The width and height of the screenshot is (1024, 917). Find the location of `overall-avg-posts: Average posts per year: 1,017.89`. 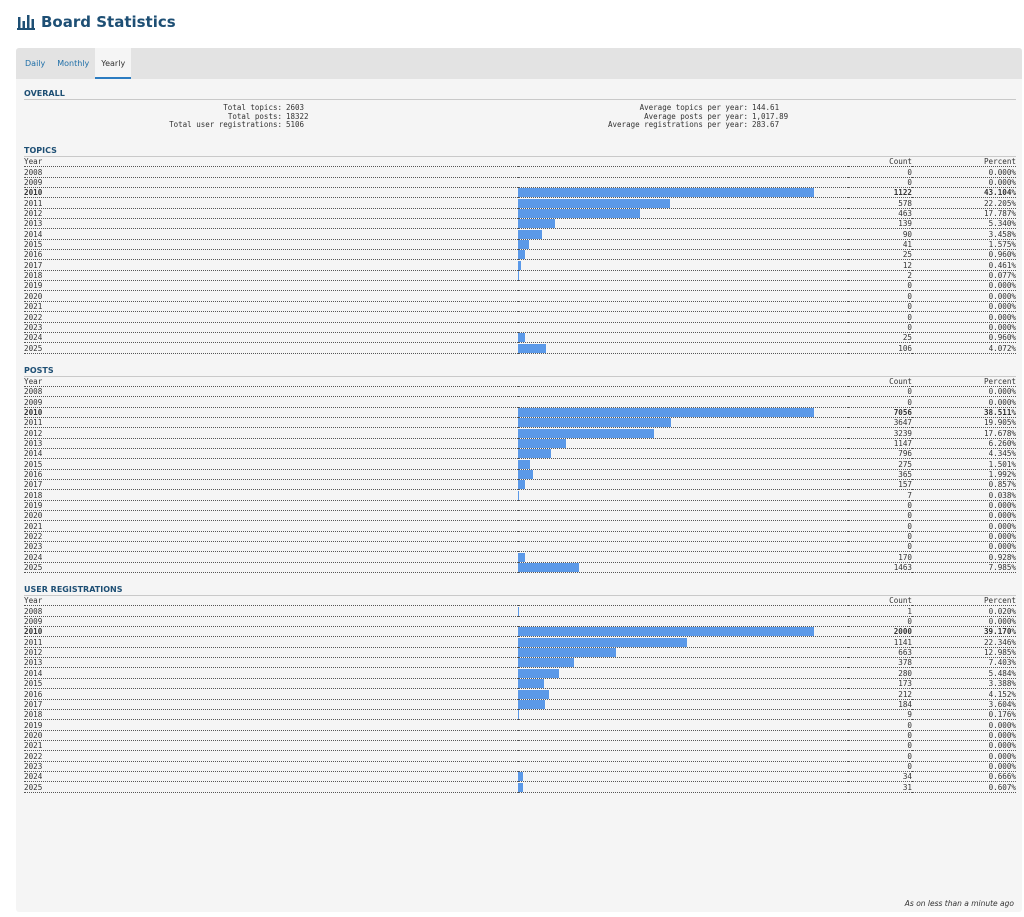

overall-avg-posts: Average posts per year: 1,017.89 is located at coordinates (768, 116).